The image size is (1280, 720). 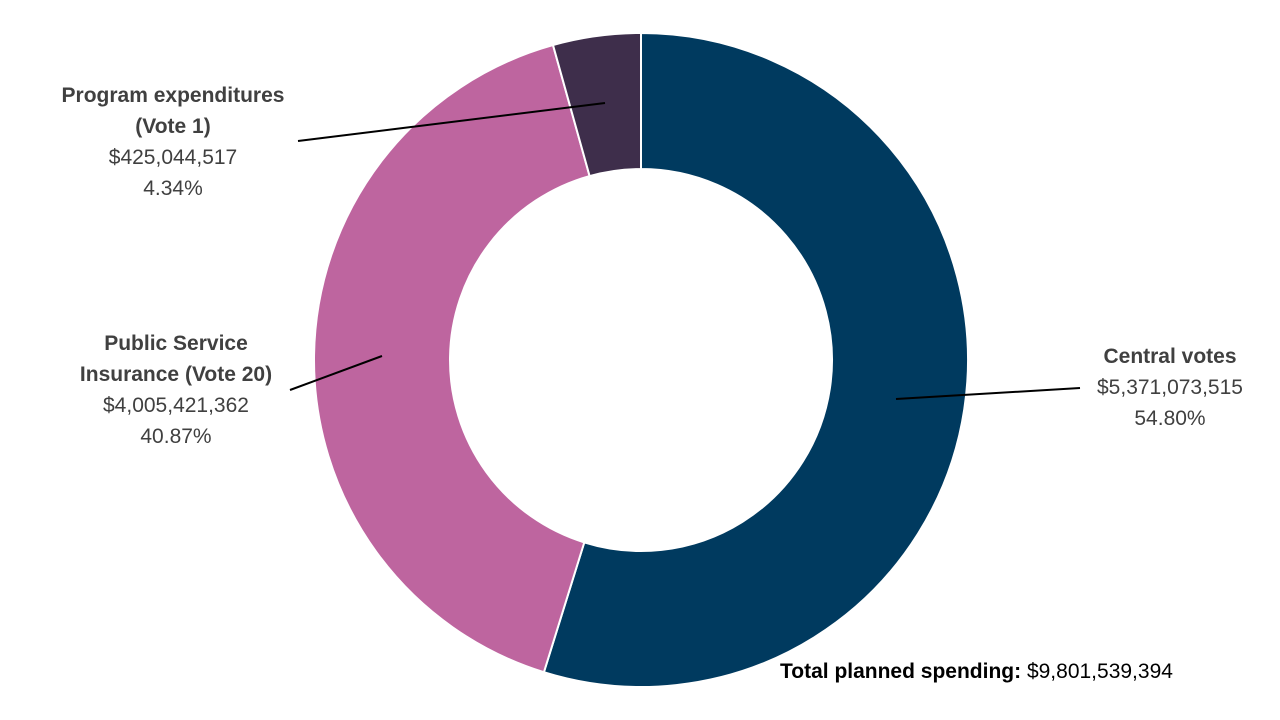 What do you see at coordinates (173, 111) in the screenshot?
I see `slice-name: Program expenditures (Vote 1)` at bounding box center [173, 111].